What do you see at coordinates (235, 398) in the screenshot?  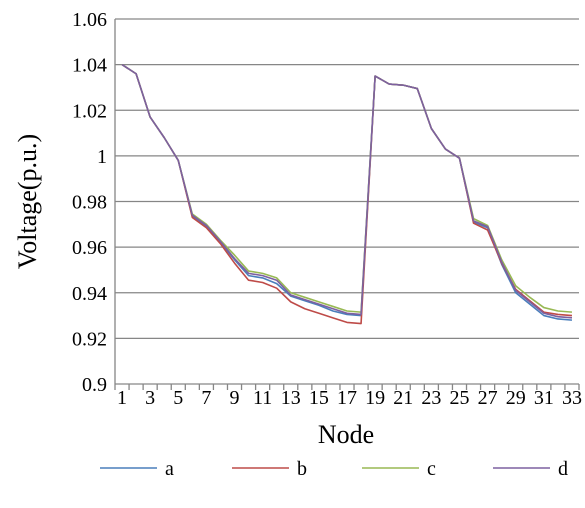 I see `x-tick-label: 9` at bounding box center [235, 398].